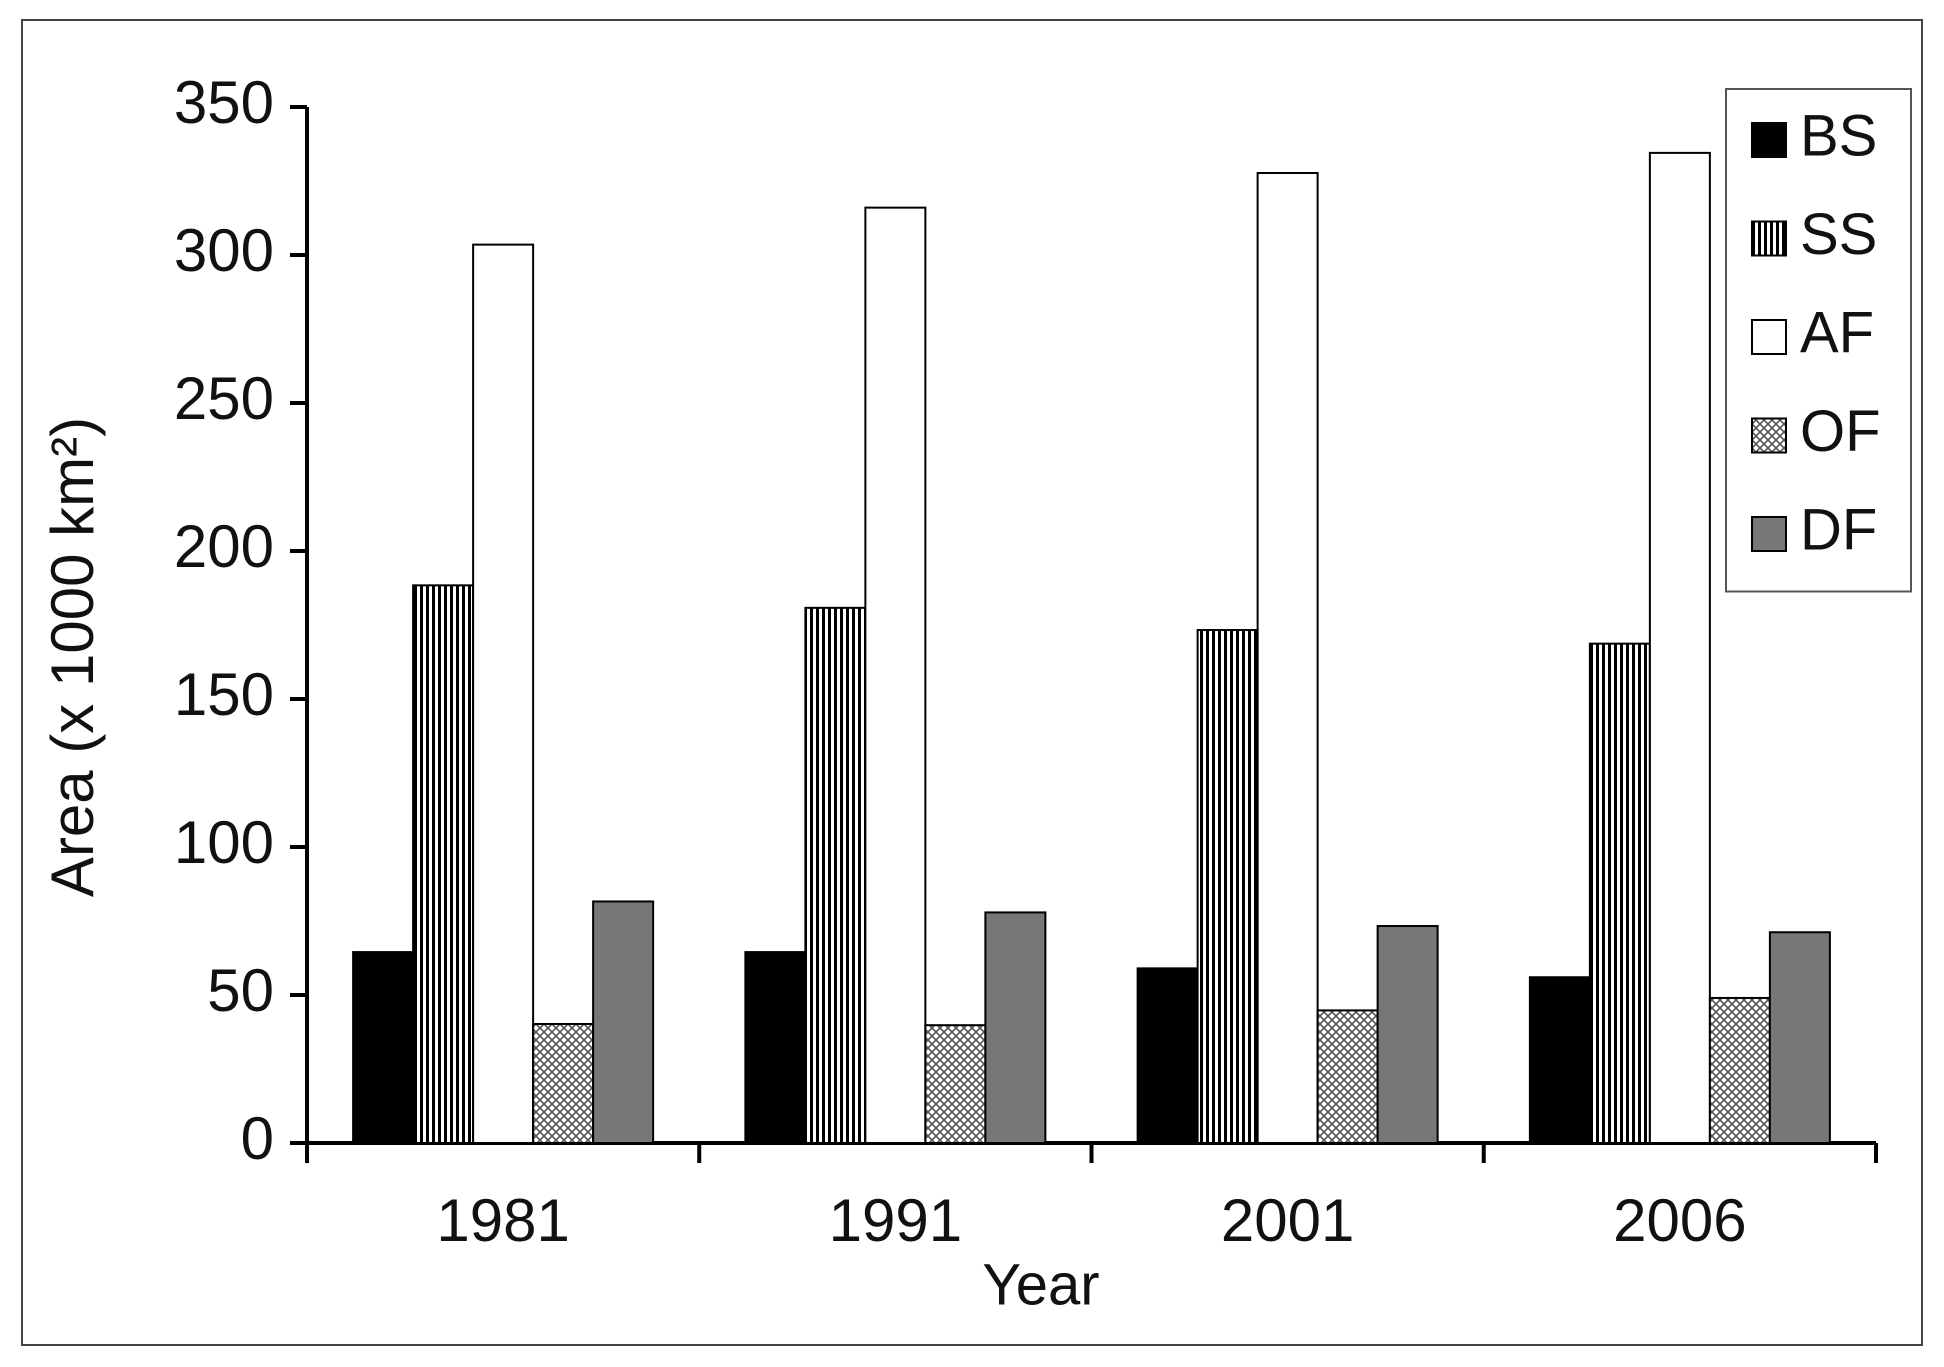 The width and height of the screenshot is (1944, 1367). I want to click on x-tick-label: 1981, so click(502, 1220).